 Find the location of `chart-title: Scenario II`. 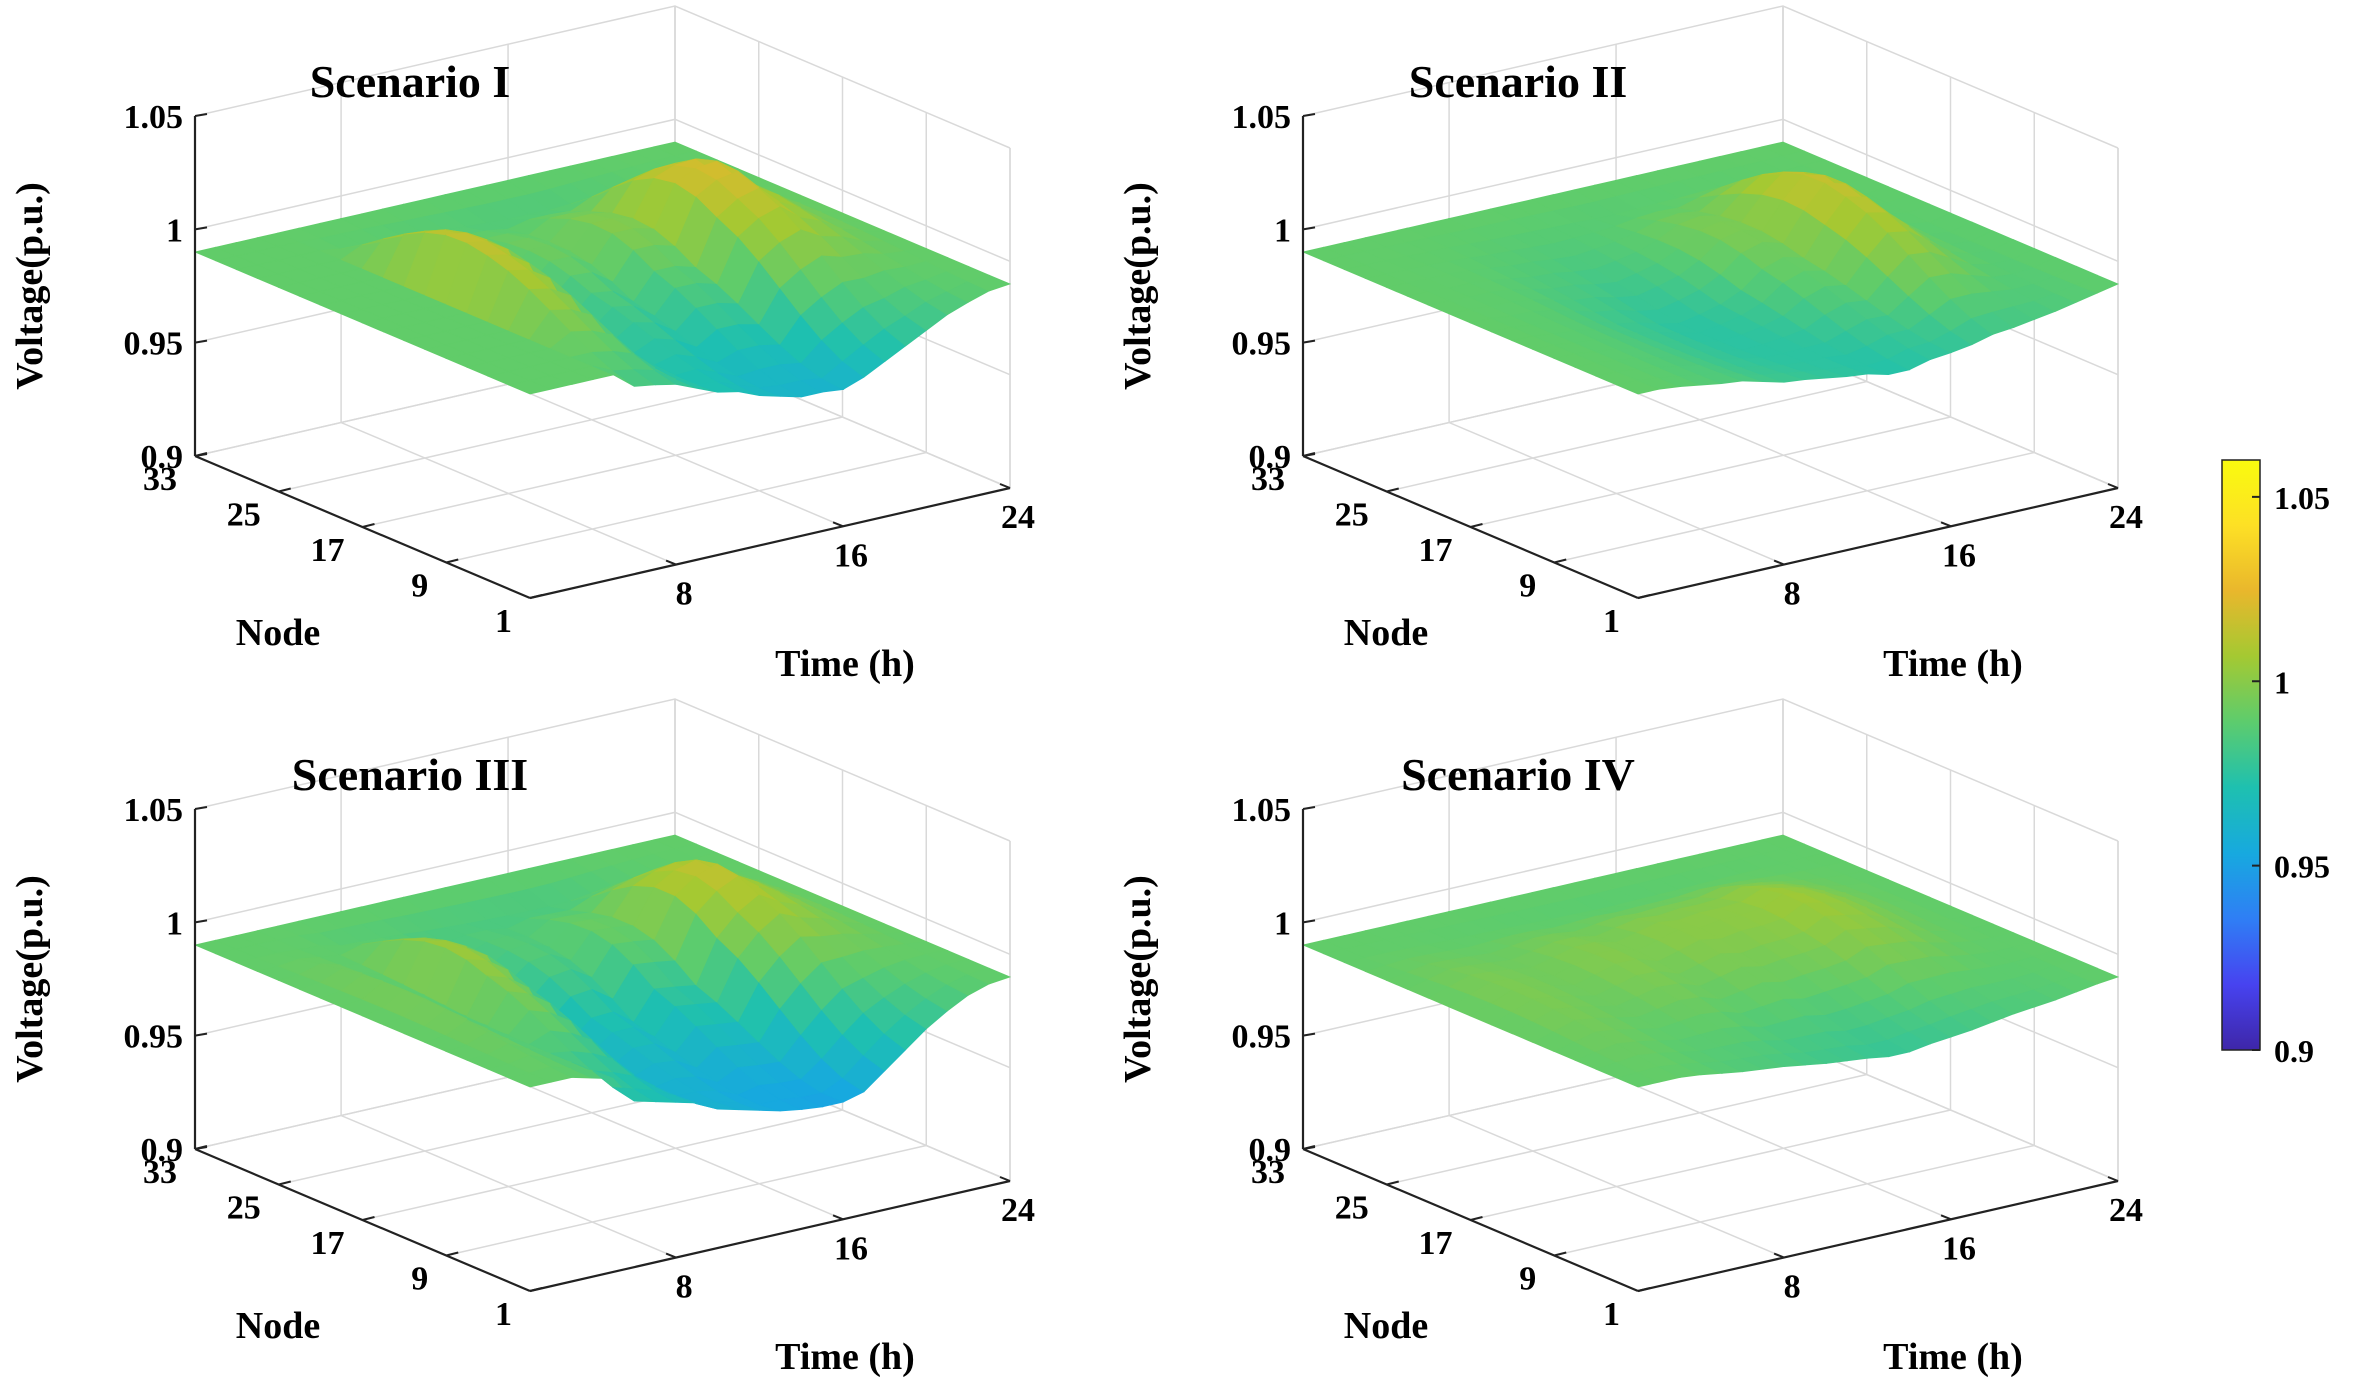

chart-title: Scenario II is located at coordinates (1518, 81).